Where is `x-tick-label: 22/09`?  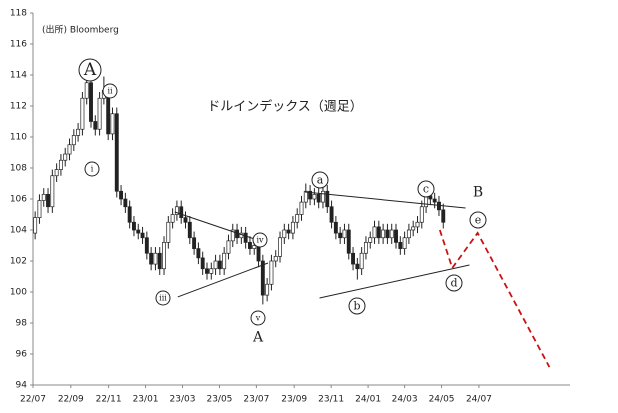 x-tick-label: 22/09 is located at coordinates (71, 400).